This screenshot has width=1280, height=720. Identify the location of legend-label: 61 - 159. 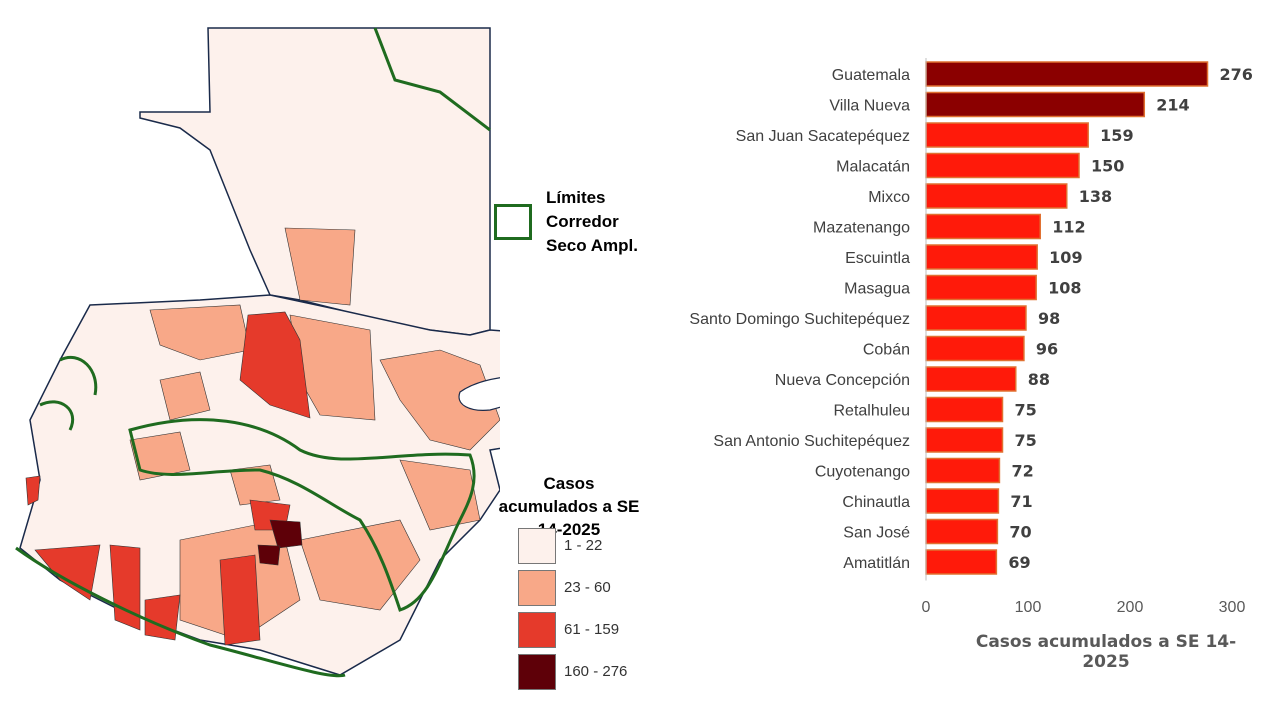
(592, 629).